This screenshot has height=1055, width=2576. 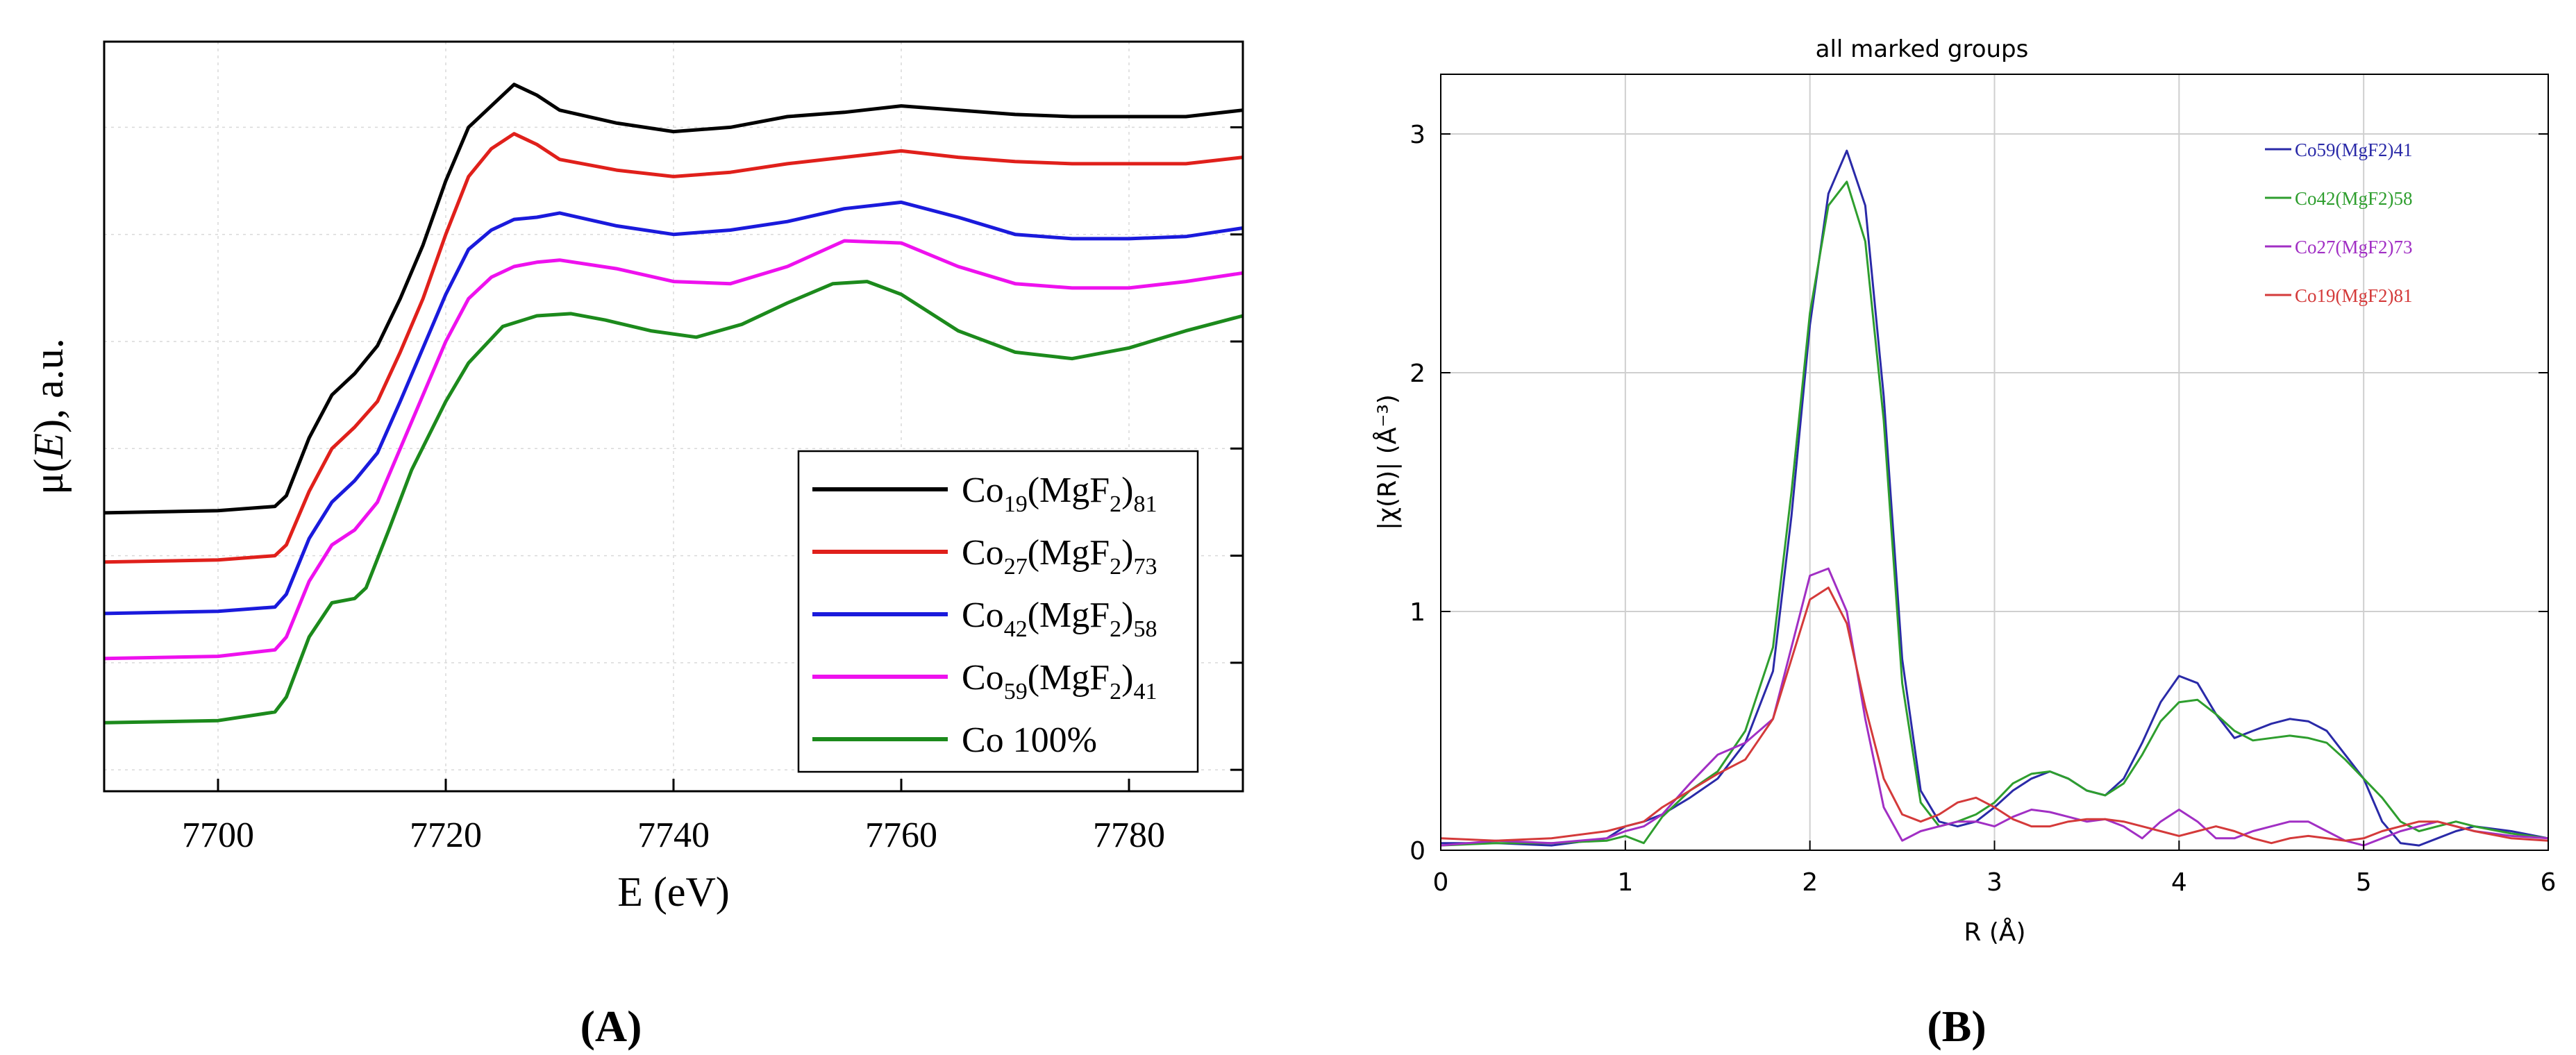 I want to click on panel-a-legend-entry: Co19(MgF2)81, so click(x=1059, y=494).